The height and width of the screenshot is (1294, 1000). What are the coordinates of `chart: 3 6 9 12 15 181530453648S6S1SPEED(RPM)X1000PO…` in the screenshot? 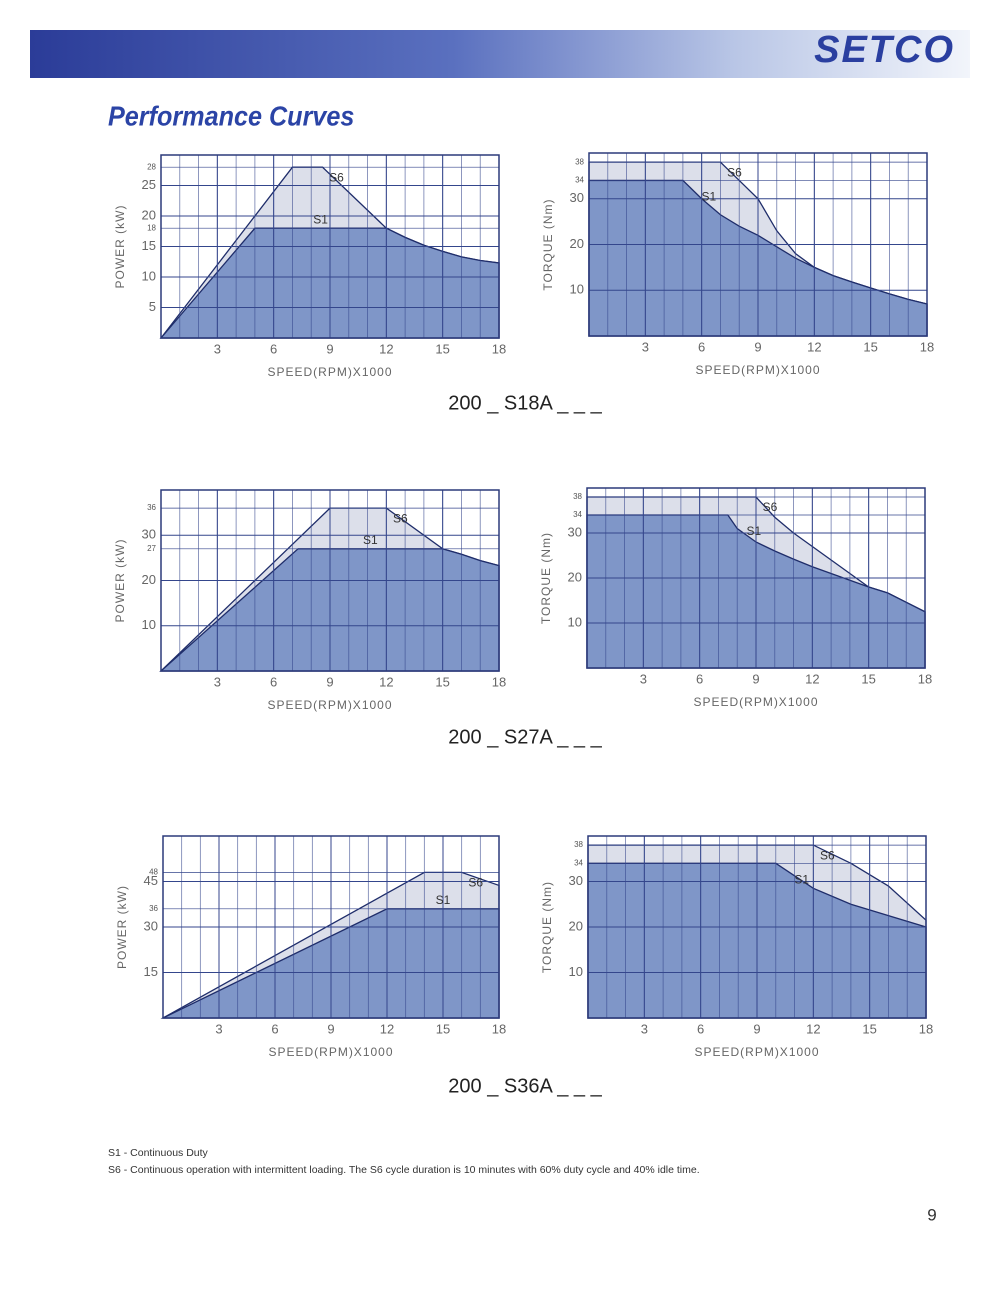 It's located at (310, 947).